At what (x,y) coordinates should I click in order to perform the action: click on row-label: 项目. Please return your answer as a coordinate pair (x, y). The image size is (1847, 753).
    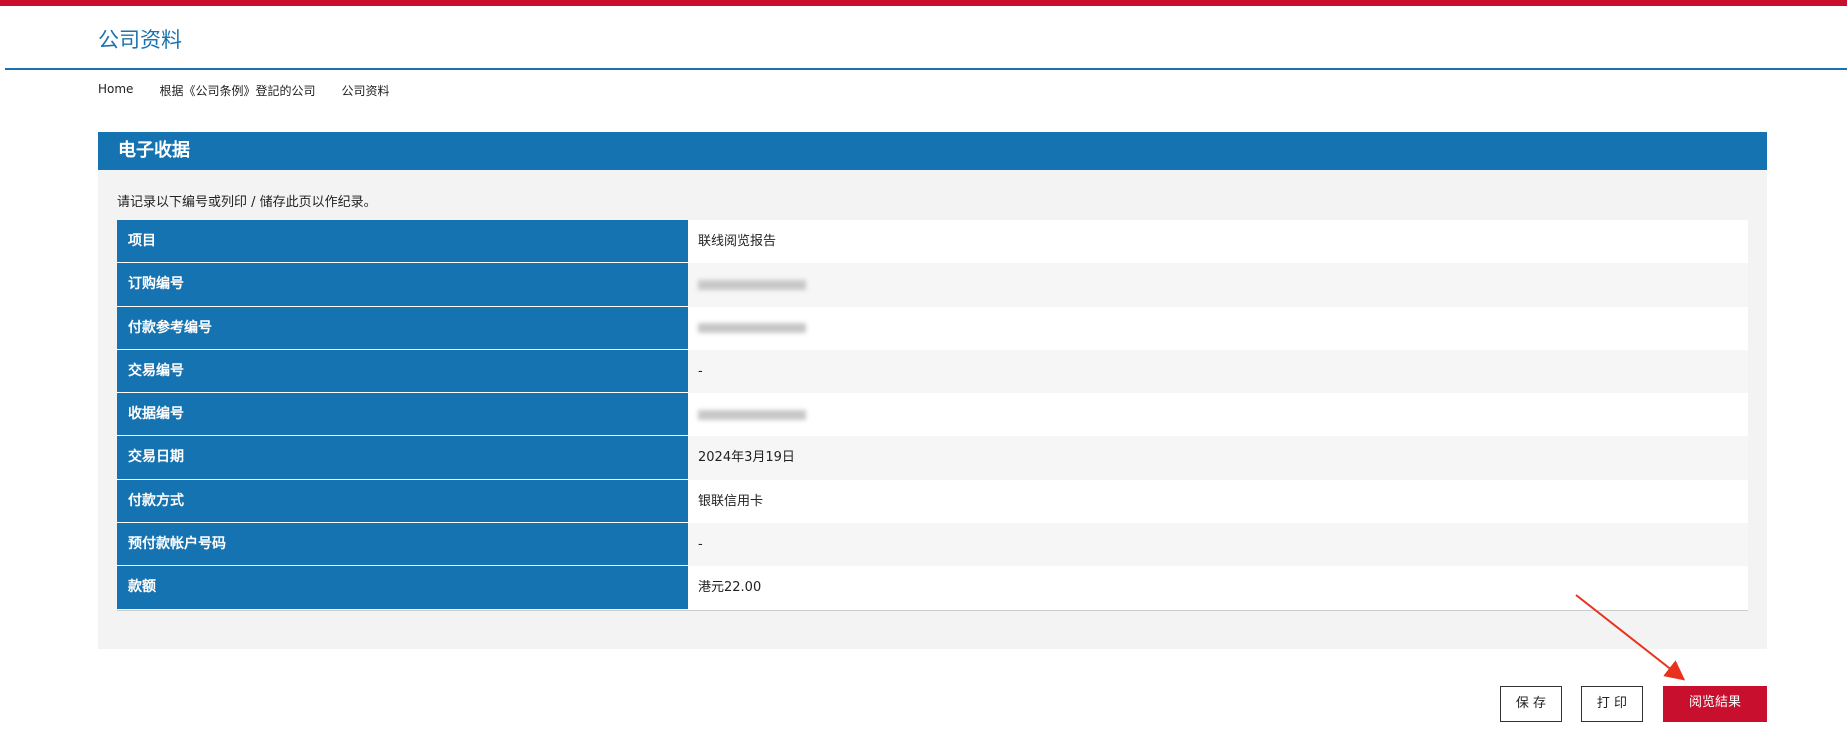
    Looking at the image, I should click on (402, 242).